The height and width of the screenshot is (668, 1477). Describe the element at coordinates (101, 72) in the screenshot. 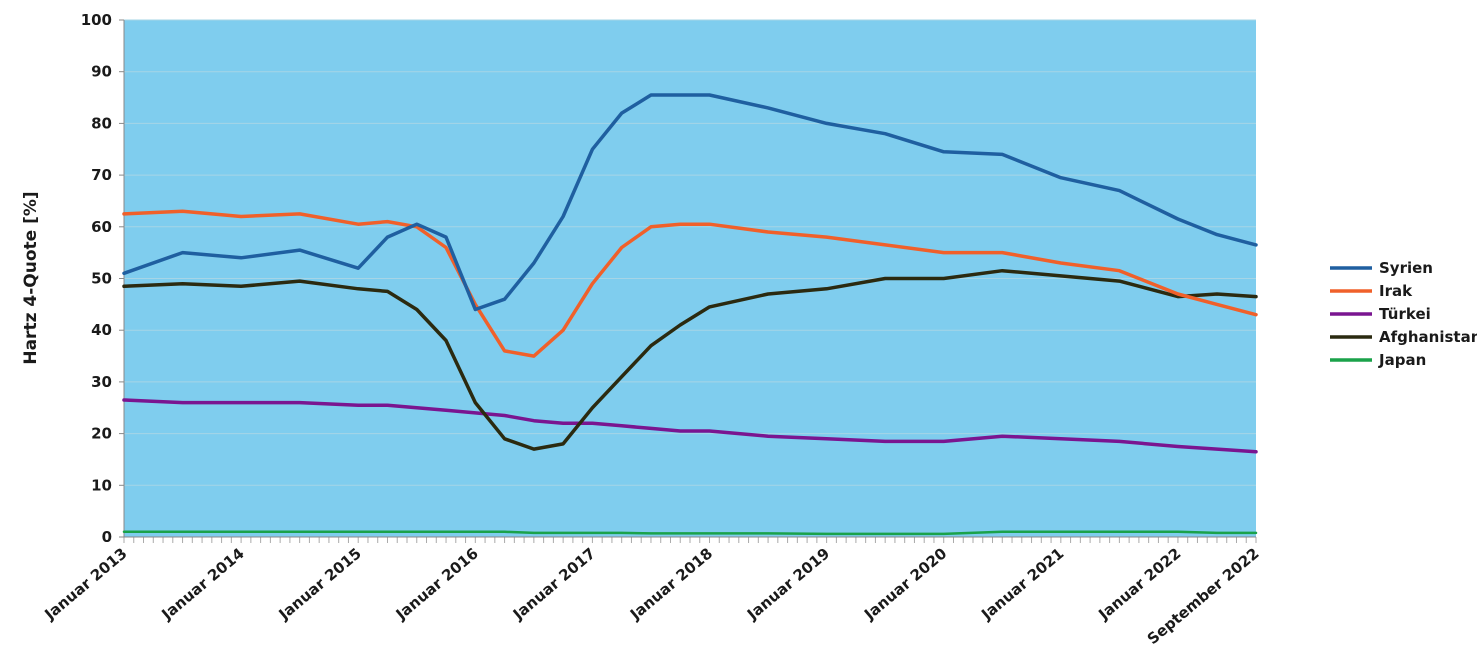

I see `y-tick-label: 90` at that location.